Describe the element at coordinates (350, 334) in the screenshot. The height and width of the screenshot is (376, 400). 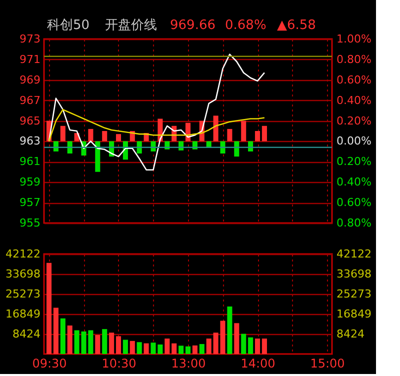
I see `y2-tick-label: 8424` at that location.